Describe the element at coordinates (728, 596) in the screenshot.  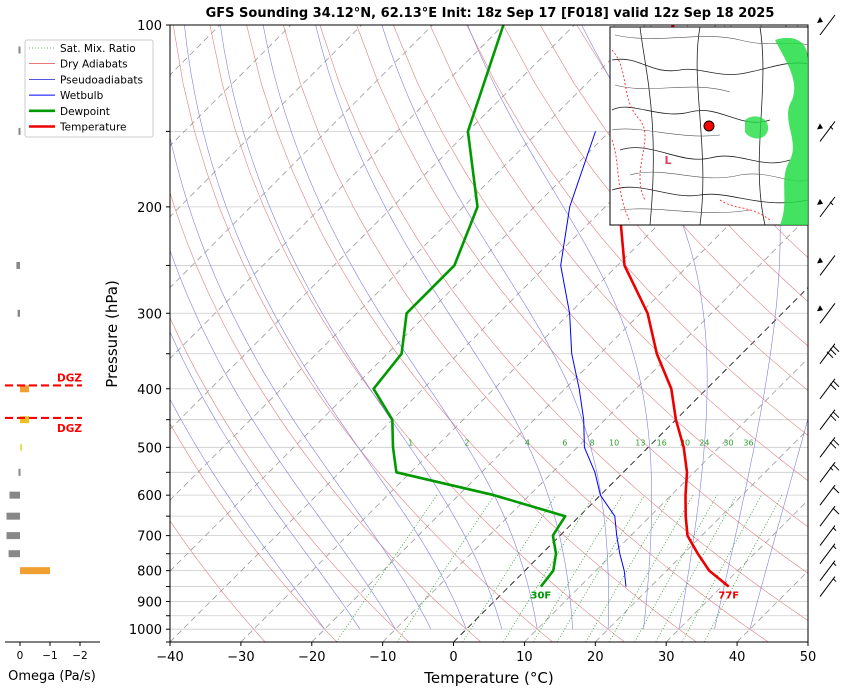
I see `surface-temperature-label: 77F` at that location.